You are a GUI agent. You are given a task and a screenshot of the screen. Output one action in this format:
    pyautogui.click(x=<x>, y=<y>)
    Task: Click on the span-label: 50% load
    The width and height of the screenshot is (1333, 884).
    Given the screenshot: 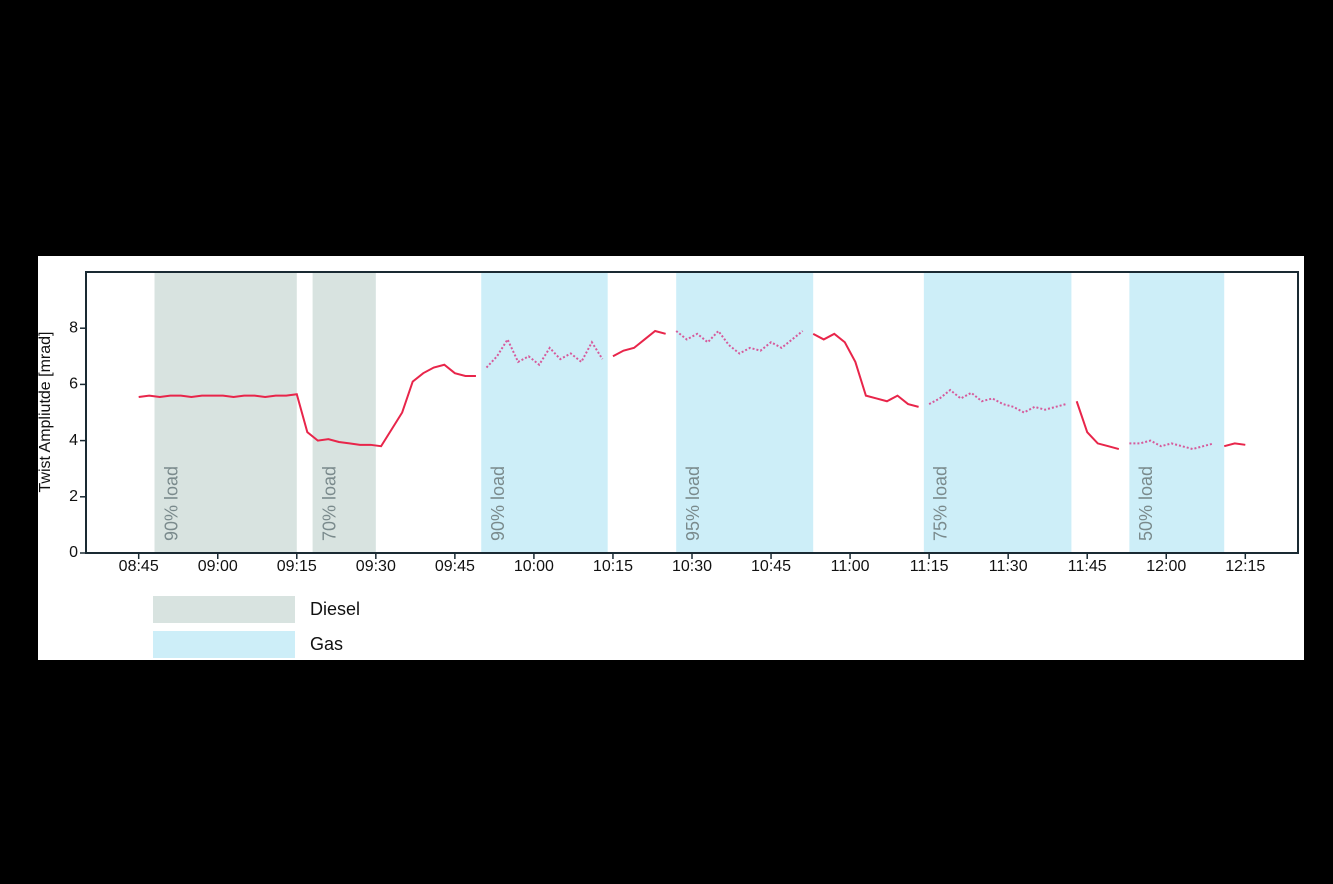 What is the action you would take?
    pyautogui.click(x=1146, y=503)
    